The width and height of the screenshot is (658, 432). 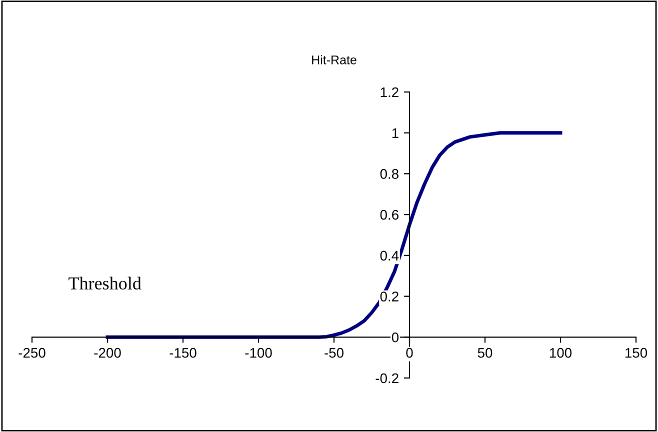 What do you see at coordinates (258, 353) in the screenshot?
I see `x-tick-label: -100` at bounding box center [258, 353].